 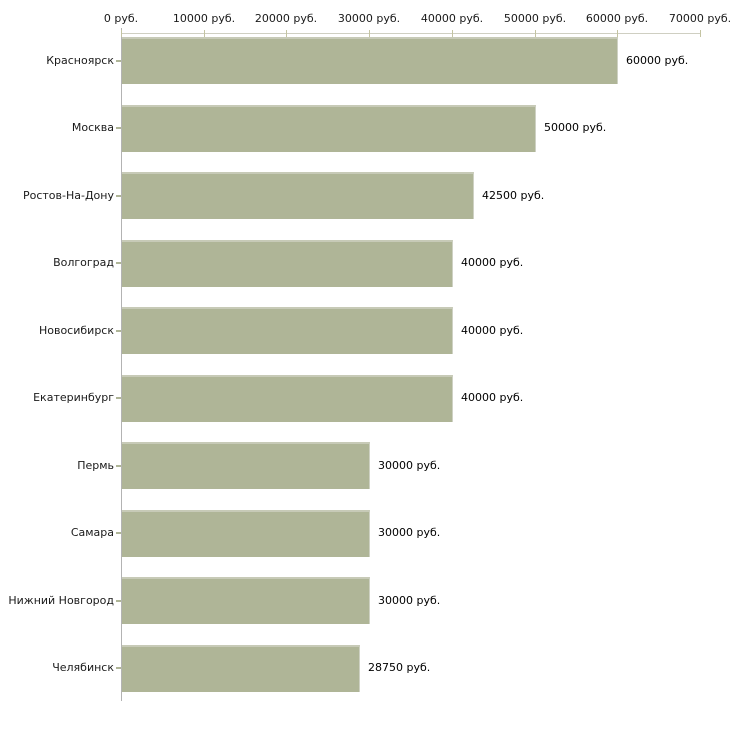 I want to click on x-tick-label: 10000 руб., so click(x=204, y=18).